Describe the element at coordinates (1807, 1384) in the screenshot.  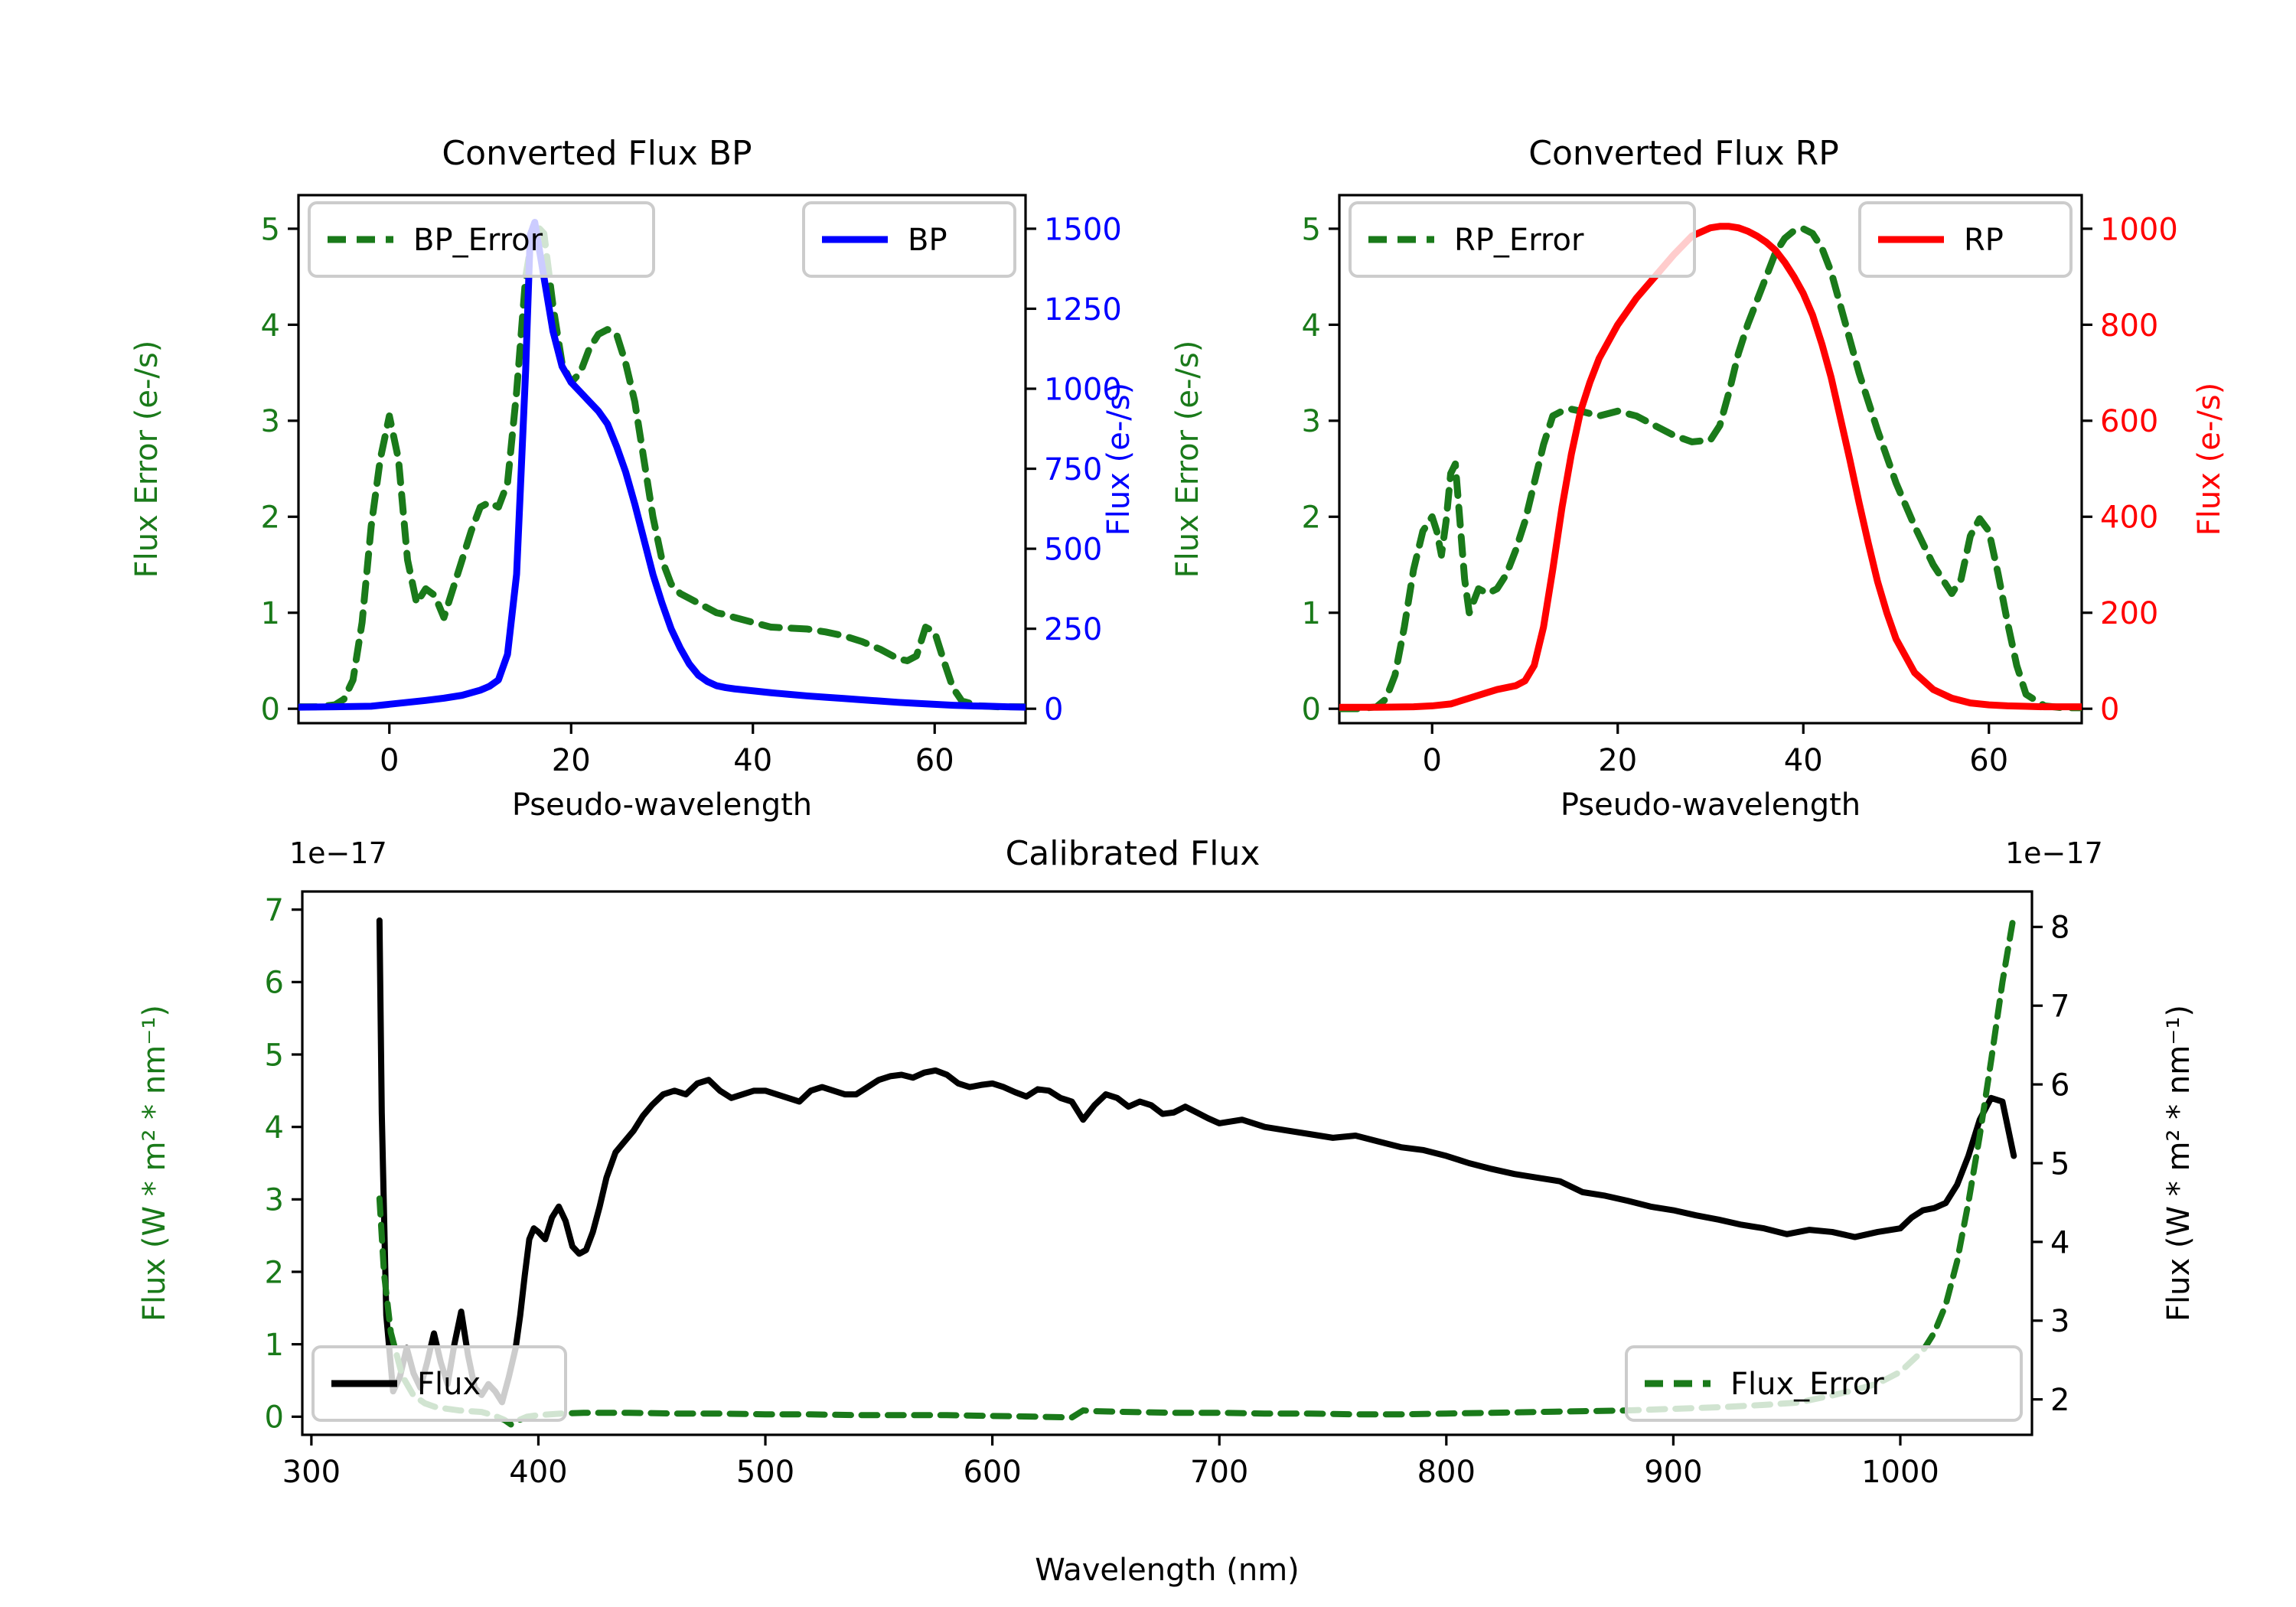
I see `legend-flux-error-label: Flux_Error` at that location.